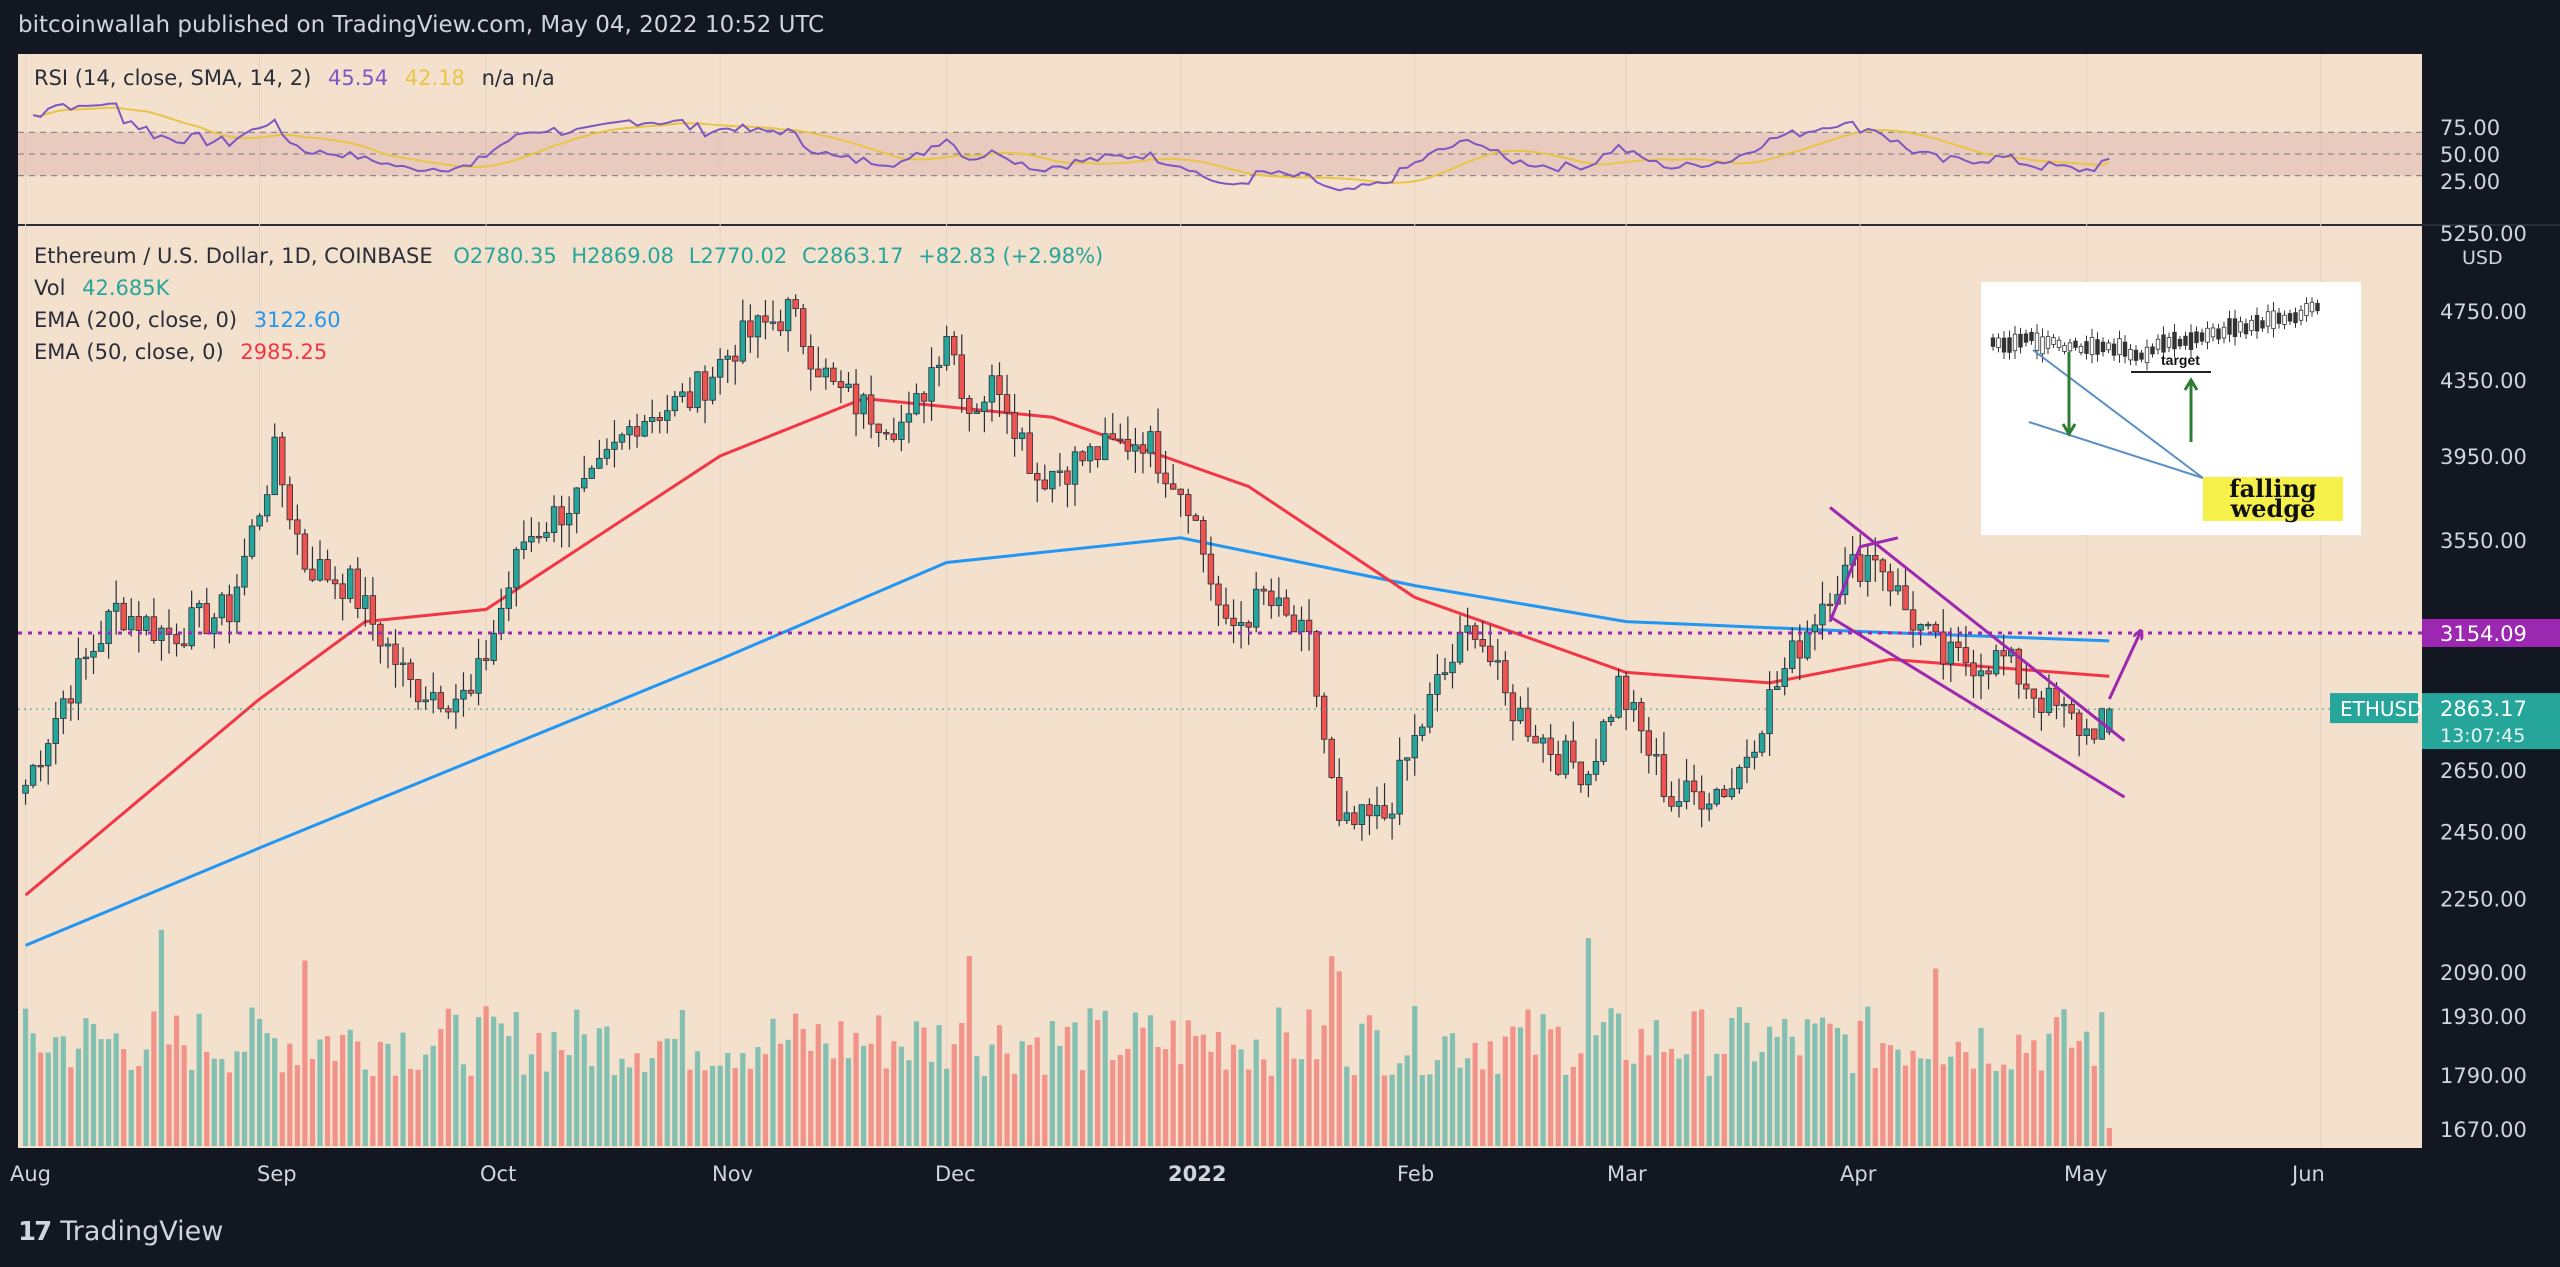 The height and width of the screenshot is (1267, 2560). What do you see at coordinates (2273, 488) in the screenshot?
I see `falling-word: falling` at bounding box center [2273, 488].